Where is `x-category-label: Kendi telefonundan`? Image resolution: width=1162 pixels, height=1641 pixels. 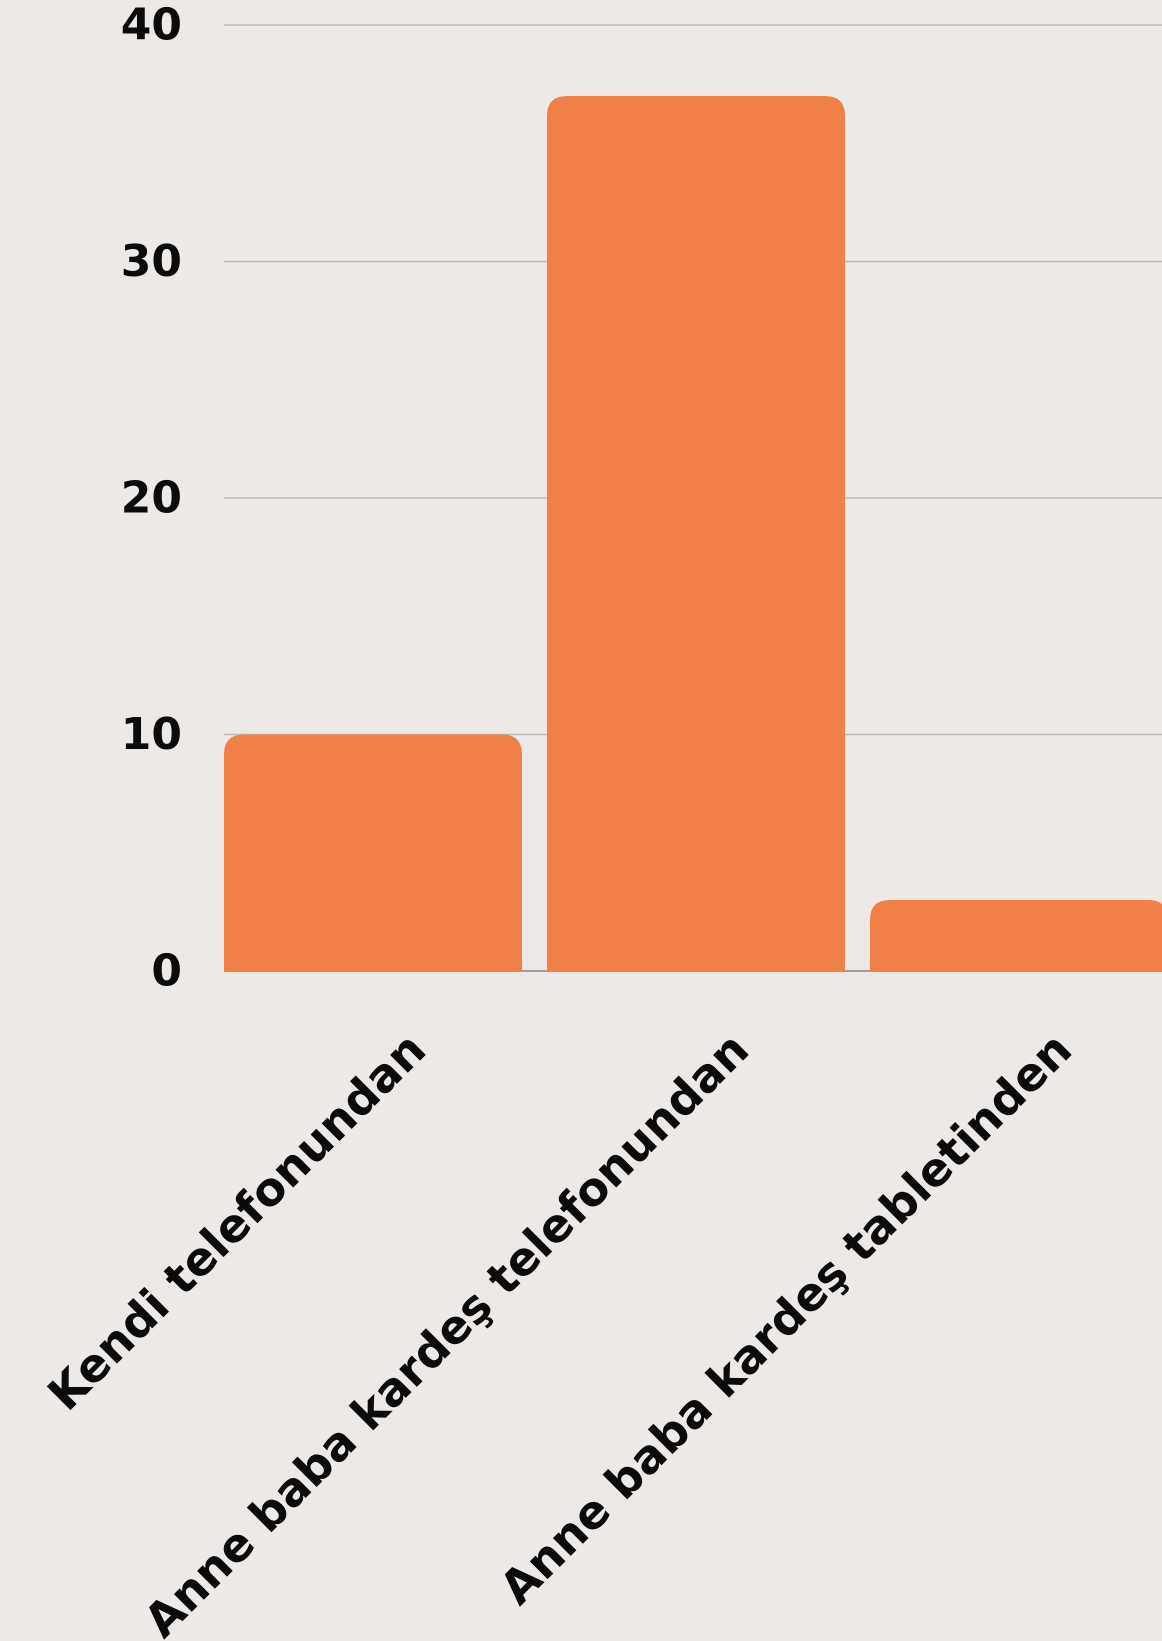
x-category-label: Kendi telefonundan is located at coordinates (236, 1221).